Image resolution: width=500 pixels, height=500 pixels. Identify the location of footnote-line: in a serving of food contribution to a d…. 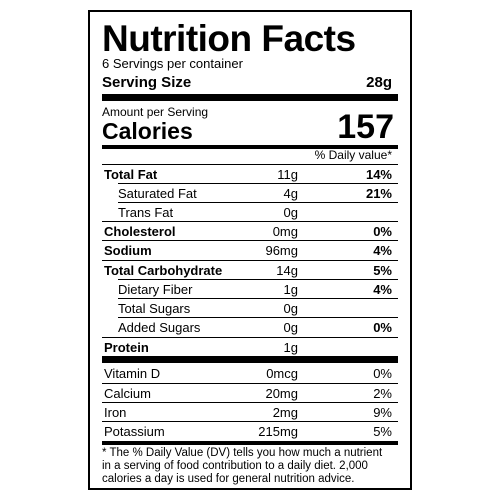
(235, 466).